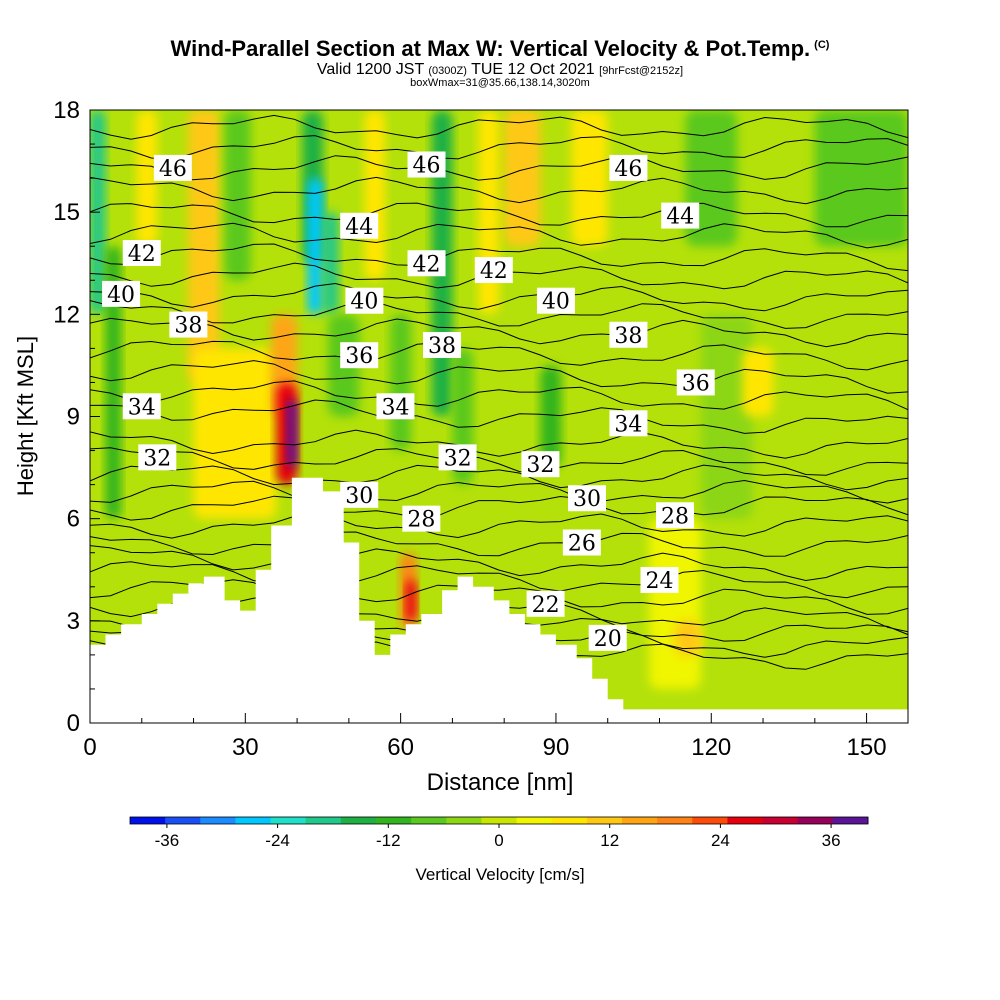  What do you see at coordinates (533, 69) in the screenshot?
I see `valid-date: TUE 12 Oct 2021` at bounding box center [533, 69].